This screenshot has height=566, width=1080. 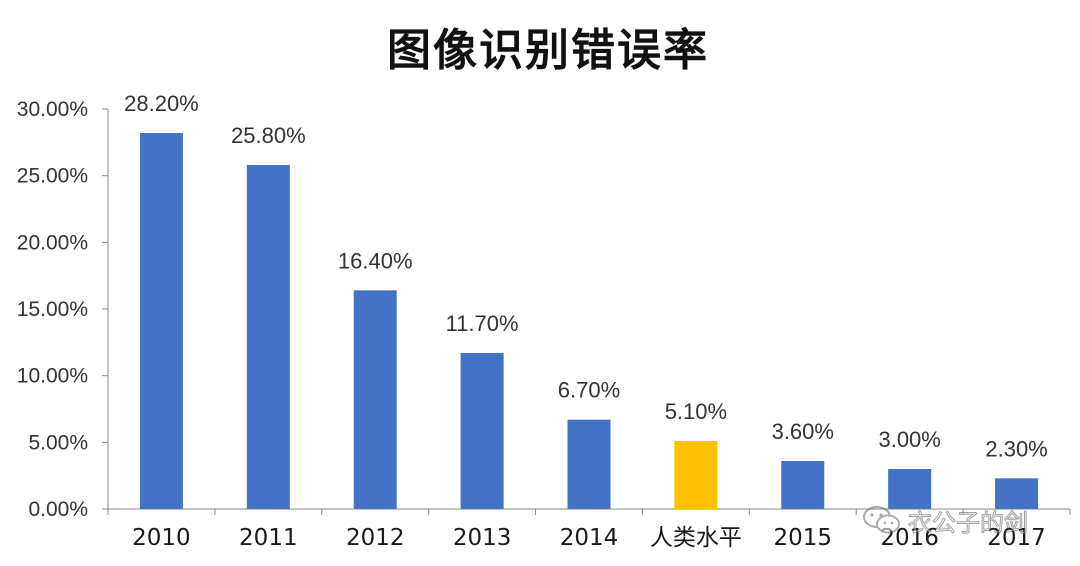 I want to click on y-tick-label: 20.00%, so click(x=52, y=242).